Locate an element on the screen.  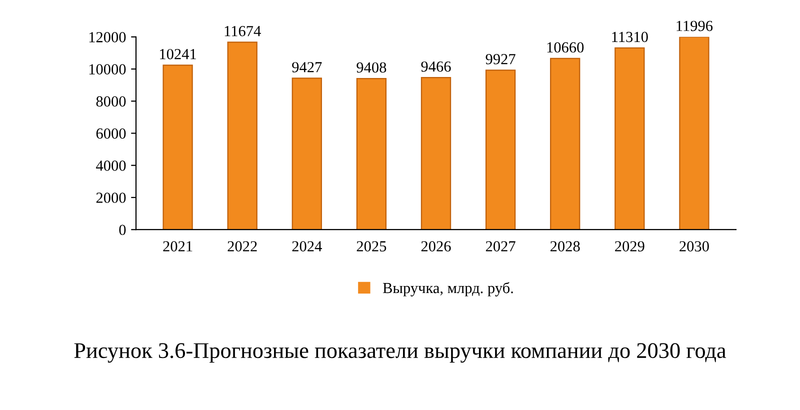
data-label: 11674 is located at coordinates (242, 31).